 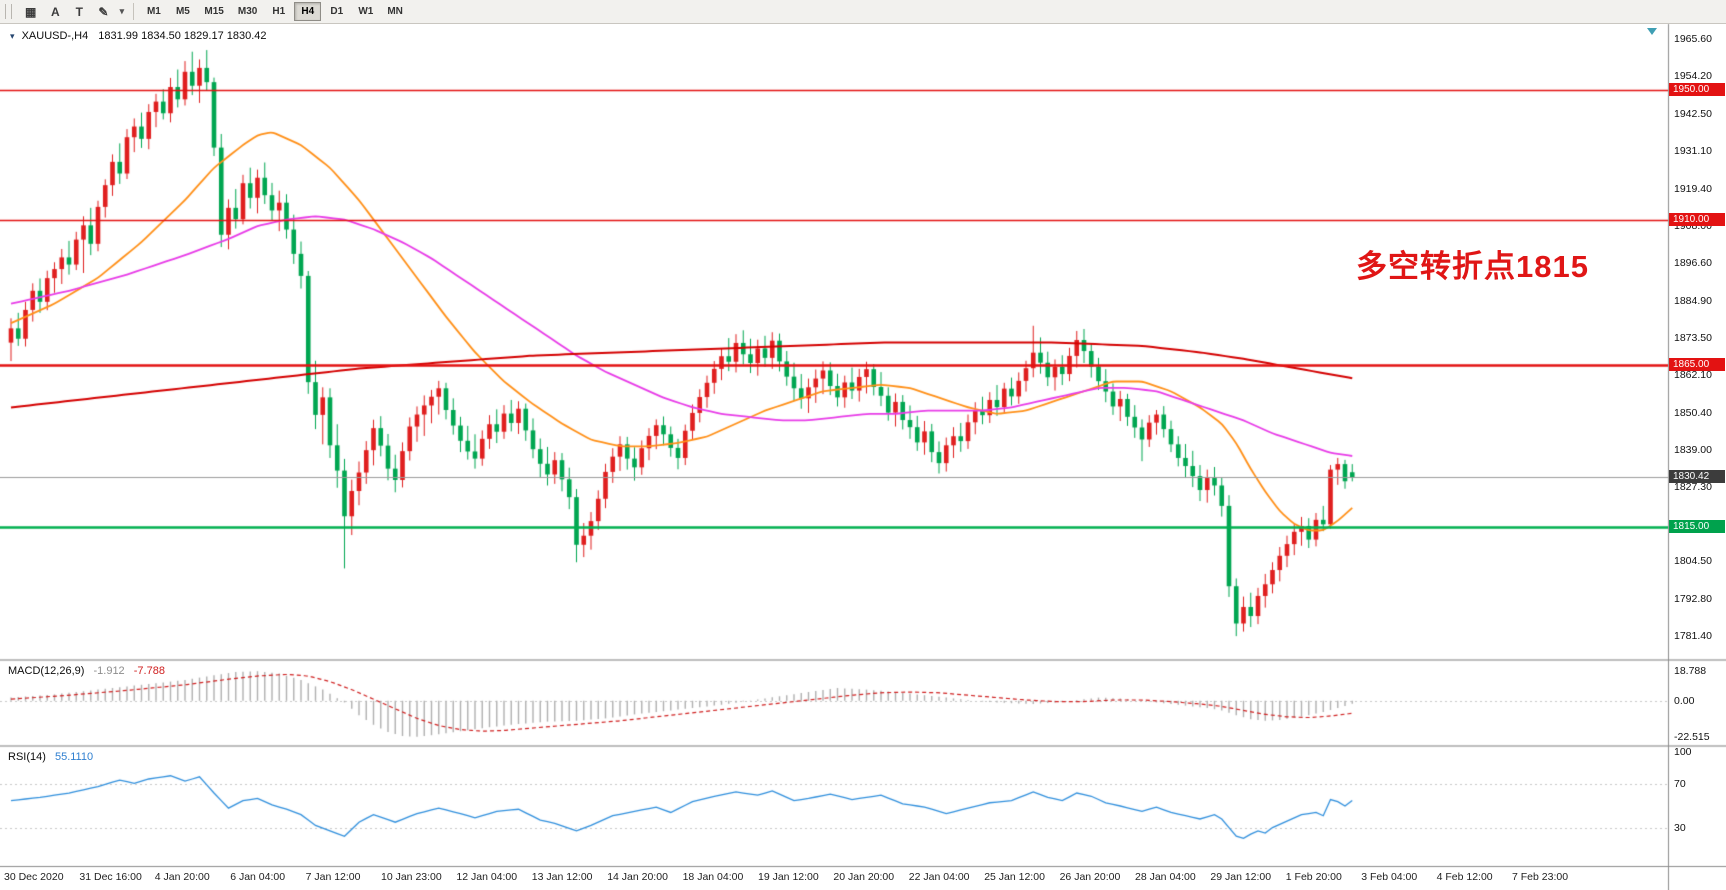 I want to click on rsi-indicator-label: RSI(14) 55.1110, so click(x=50, y=757).